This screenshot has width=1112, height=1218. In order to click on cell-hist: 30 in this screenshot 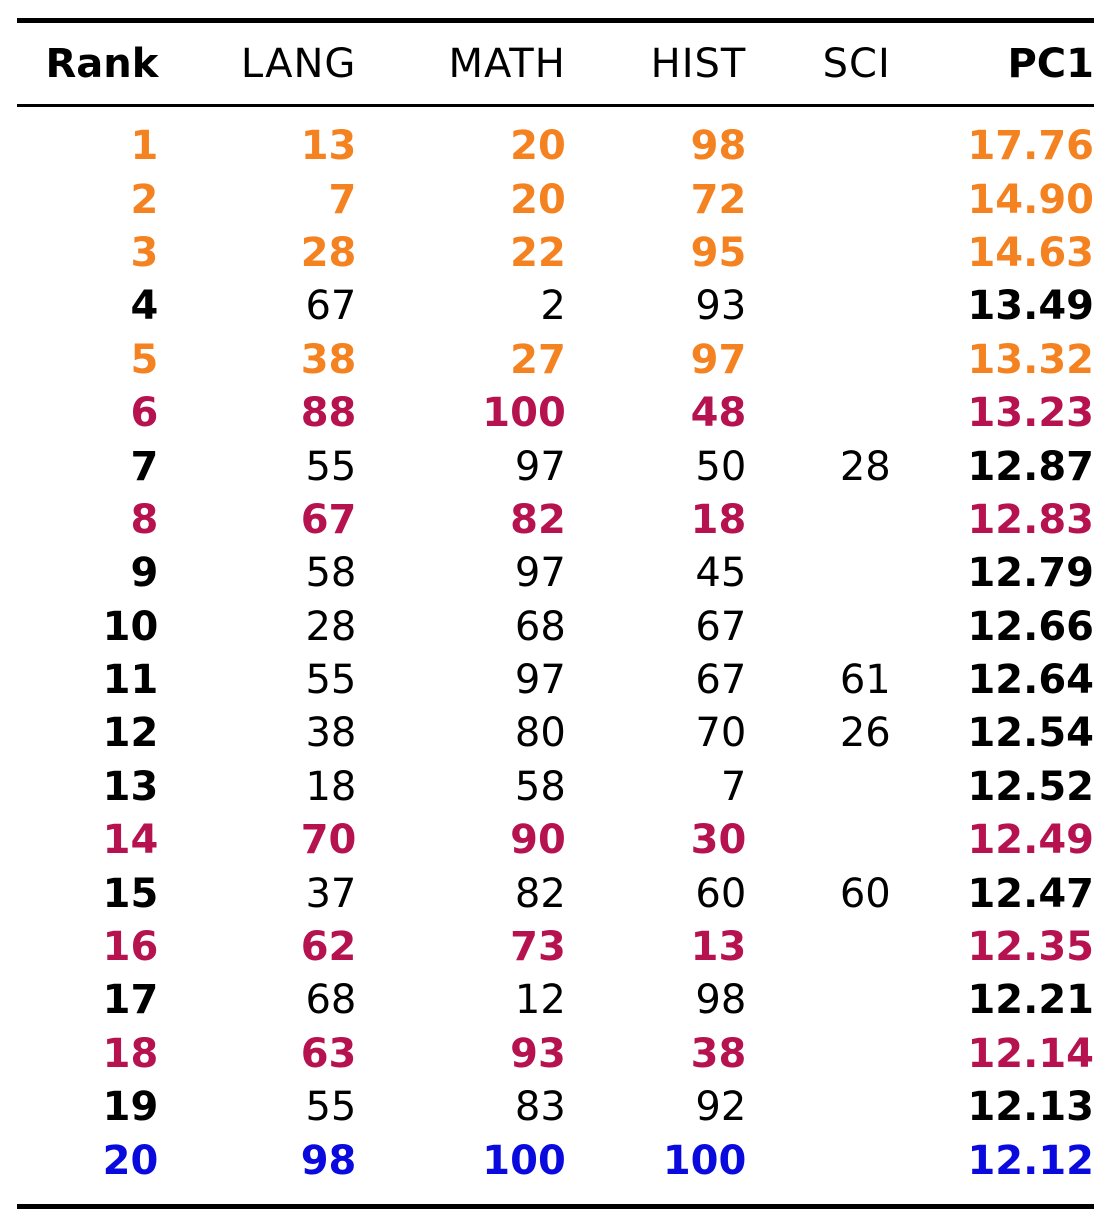, I will do `click(718, 840)`.